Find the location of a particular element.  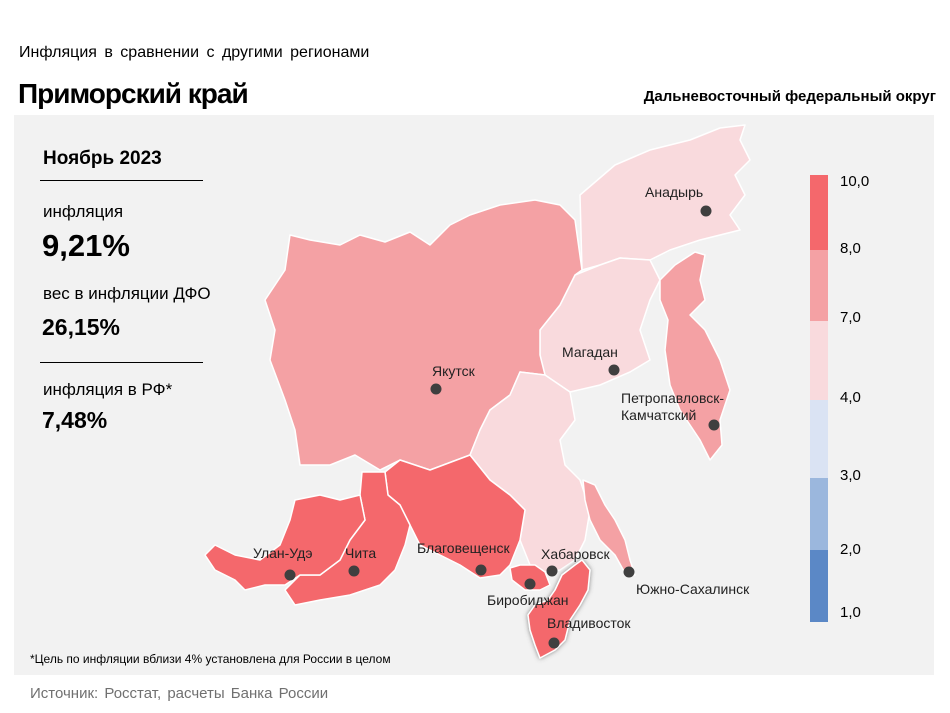

city-dot-chita is located at coordinates (354, 571).